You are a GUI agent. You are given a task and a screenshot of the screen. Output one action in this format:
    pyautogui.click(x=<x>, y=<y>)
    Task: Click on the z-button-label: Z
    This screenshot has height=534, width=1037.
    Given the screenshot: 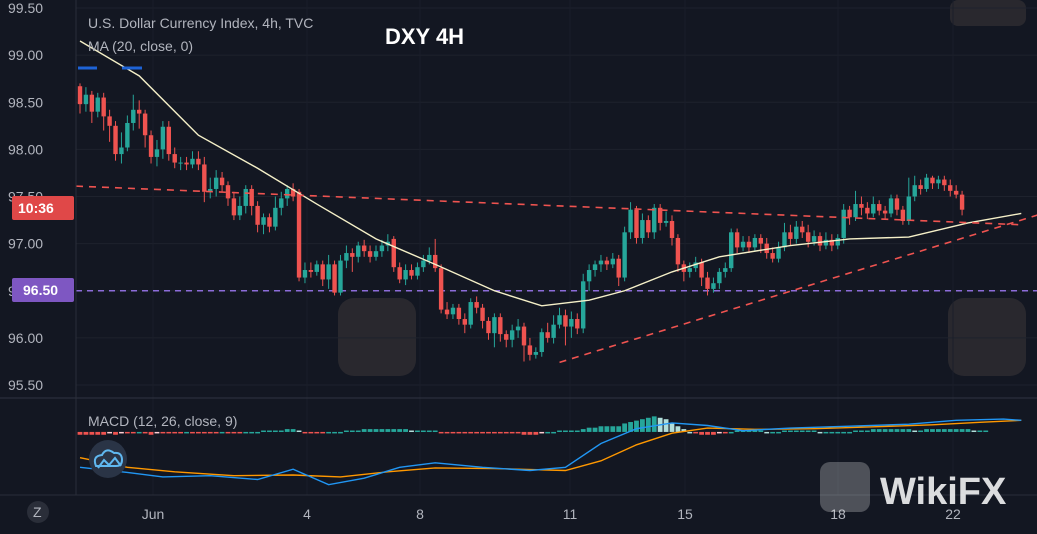 What is the action you would take?
    pyautogui.click(x=37, y=512)
    